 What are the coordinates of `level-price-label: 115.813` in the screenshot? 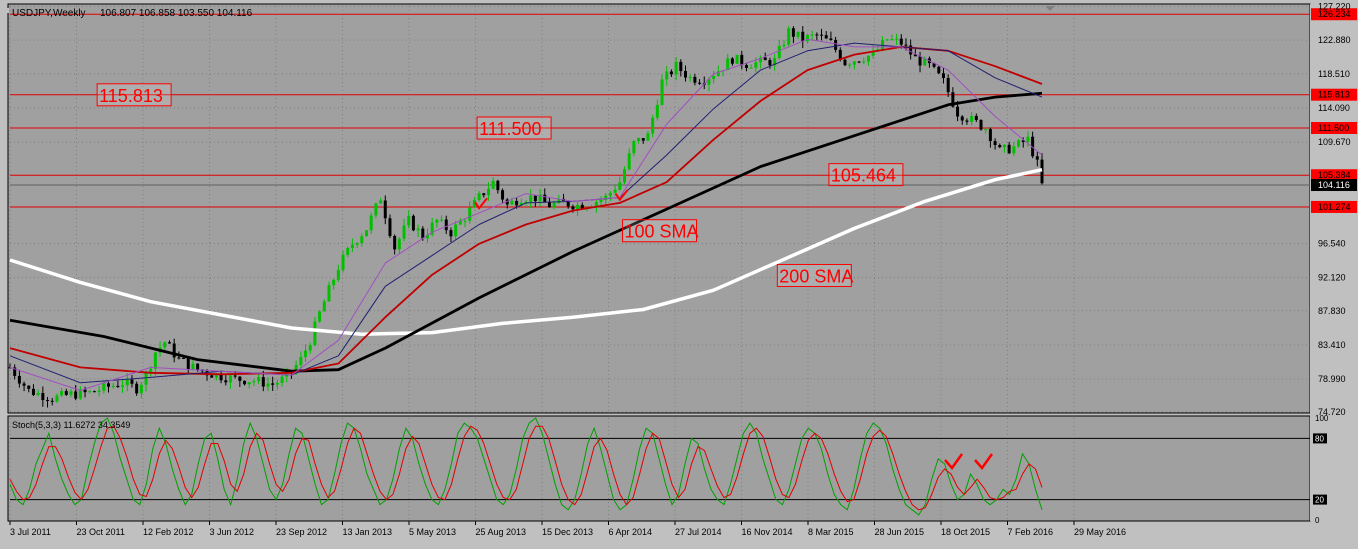 It's located at (1334, 95).